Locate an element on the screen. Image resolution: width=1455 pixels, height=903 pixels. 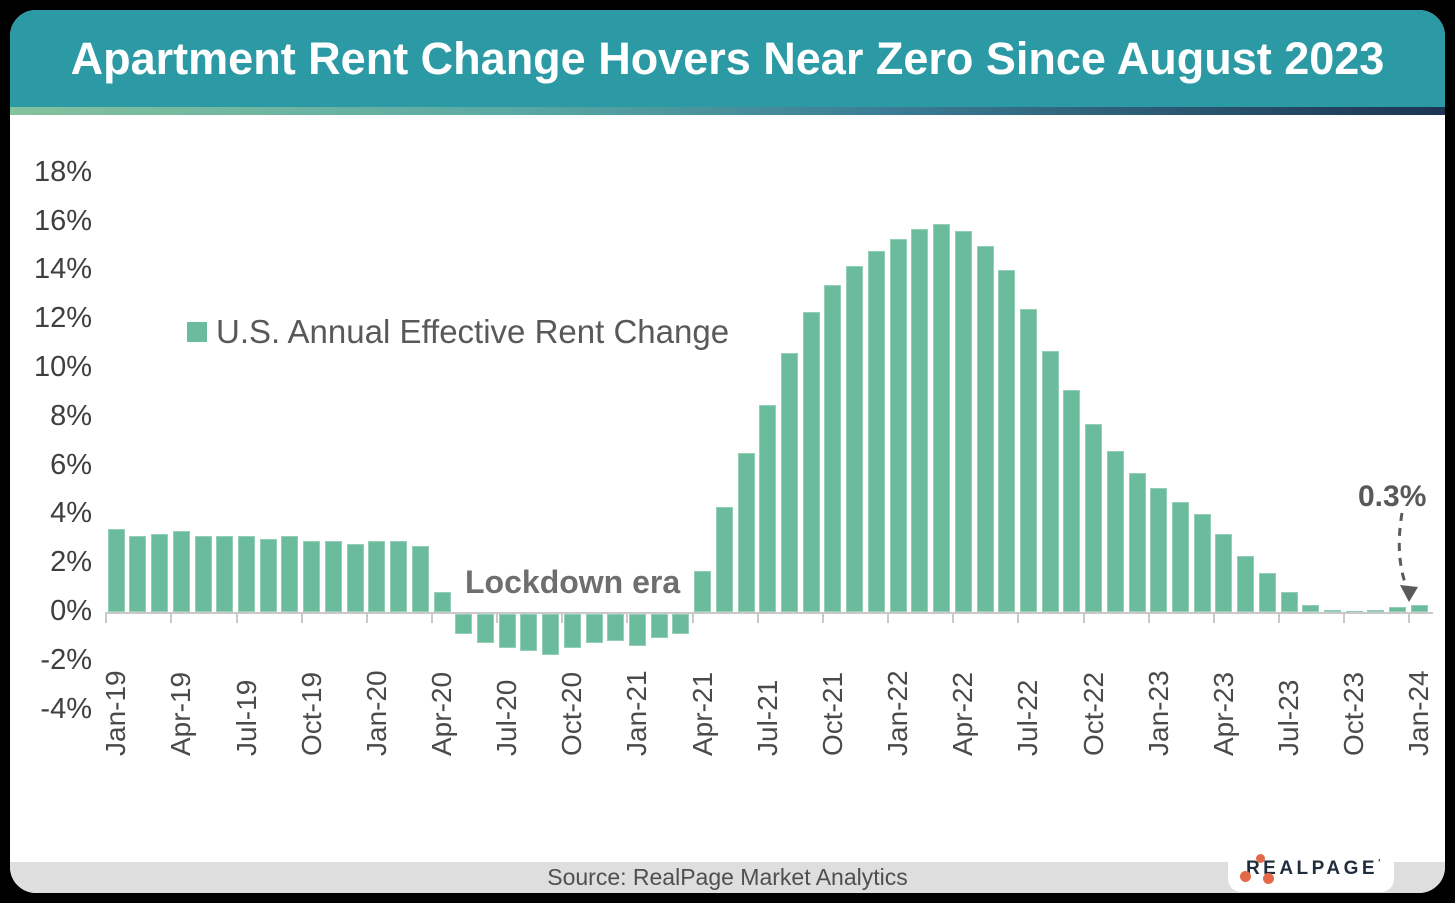
y-axis-label: 2% is located at coordinates (71, 562).